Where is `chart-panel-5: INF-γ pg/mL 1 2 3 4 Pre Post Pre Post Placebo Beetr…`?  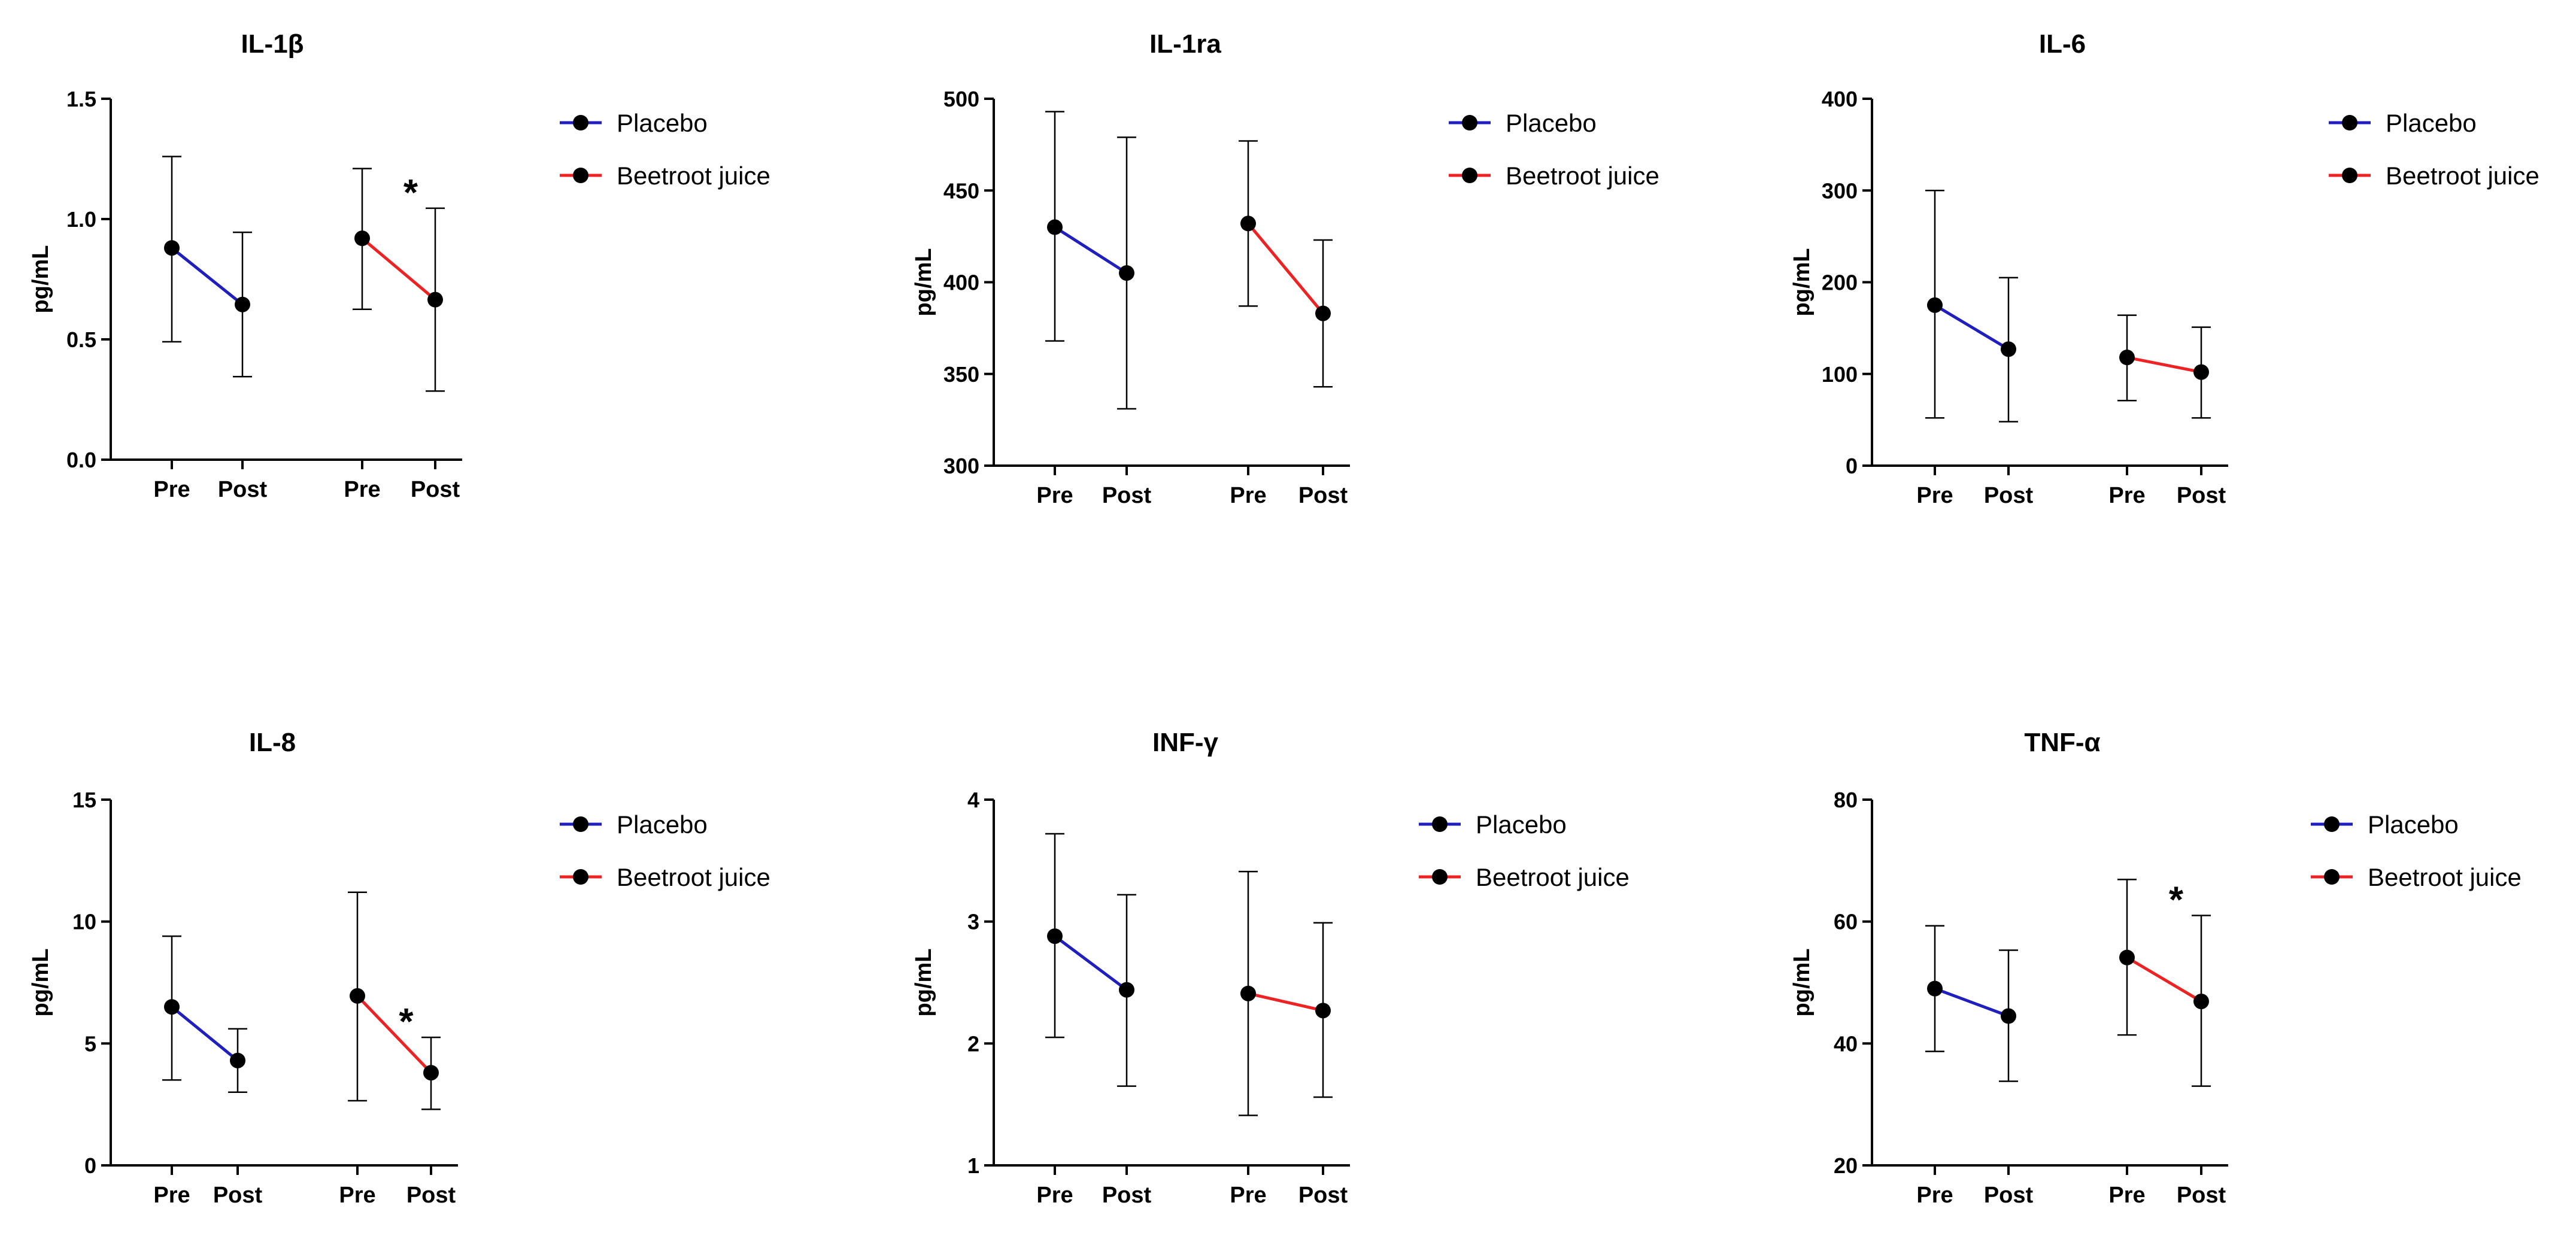 chart-panel-5: INF-γ pg/mL 1 2 3 4 Pre Post Pre Post Placebo Beetr… is located at coordinates (1270, 968).